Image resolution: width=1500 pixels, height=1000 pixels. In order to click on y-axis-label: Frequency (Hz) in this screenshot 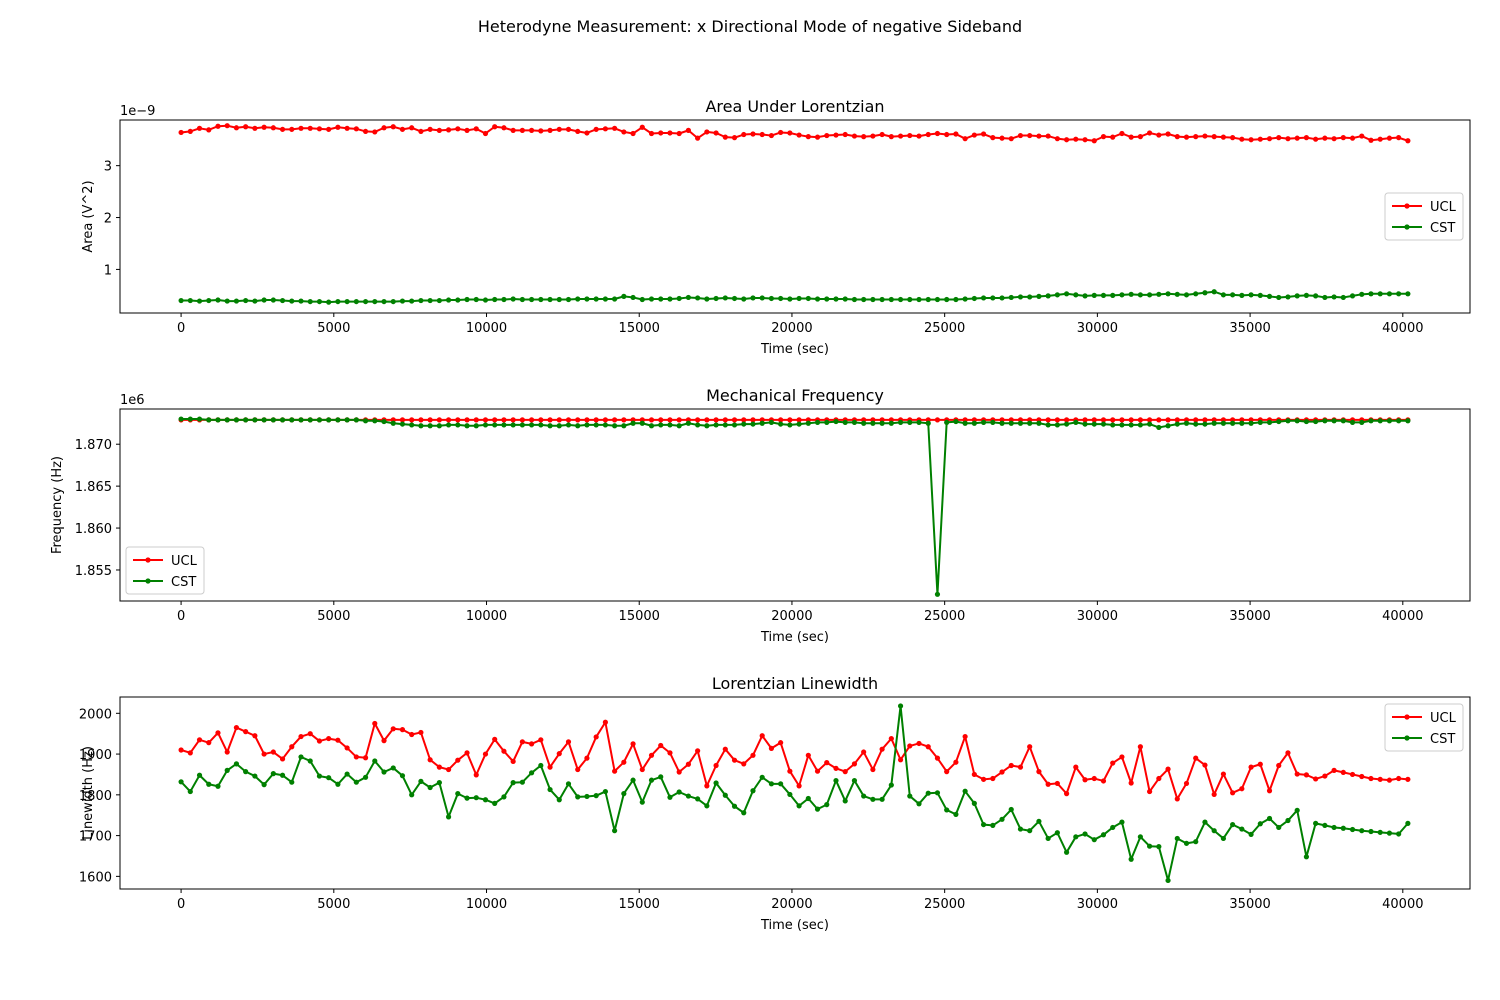, I will do `click(57, 505)`.